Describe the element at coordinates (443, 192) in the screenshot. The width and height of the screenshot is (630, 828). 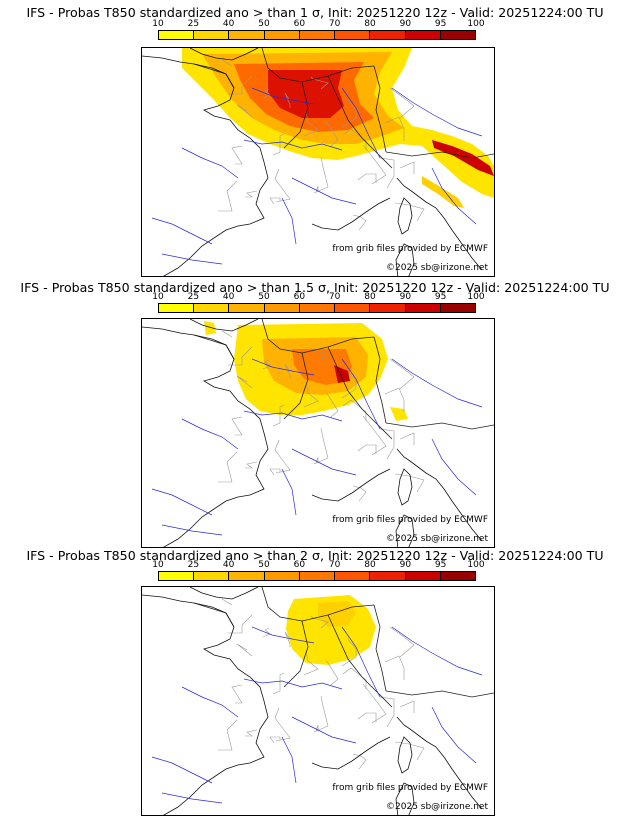
I see `prob-region-italy` at that location.